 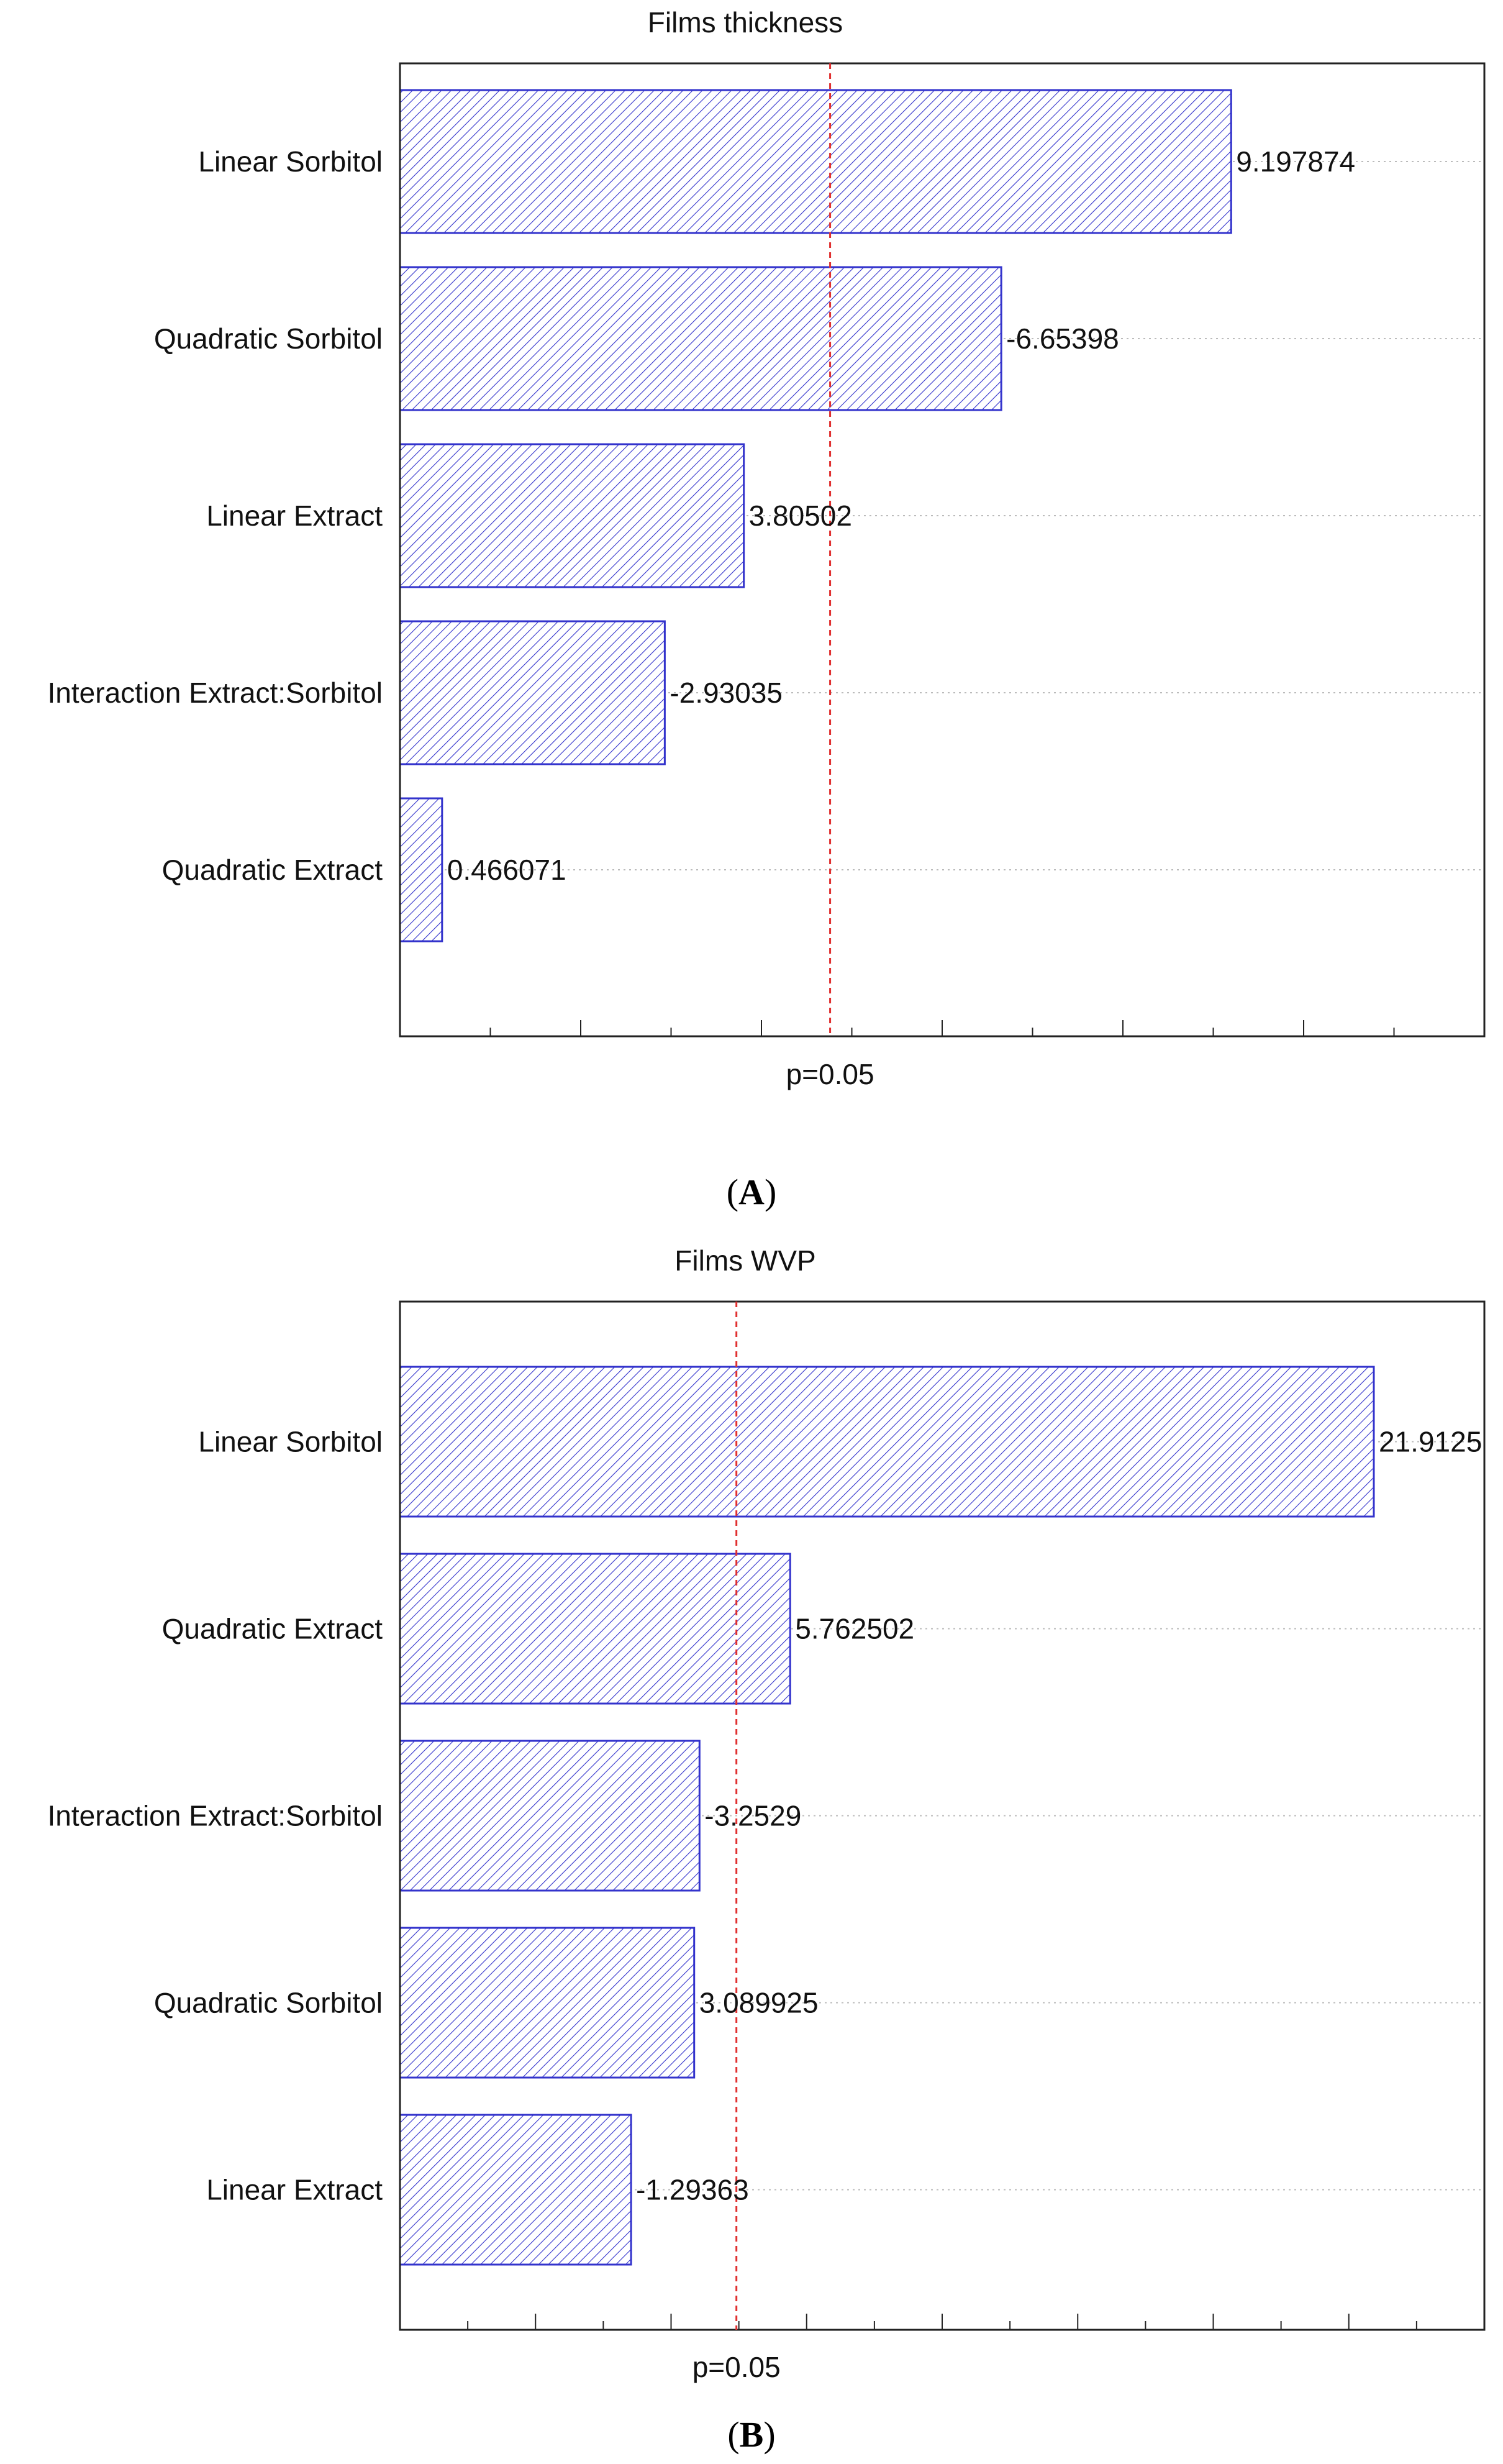 I want to click on value-label: 5.762502, so click(x=854, y=1629).